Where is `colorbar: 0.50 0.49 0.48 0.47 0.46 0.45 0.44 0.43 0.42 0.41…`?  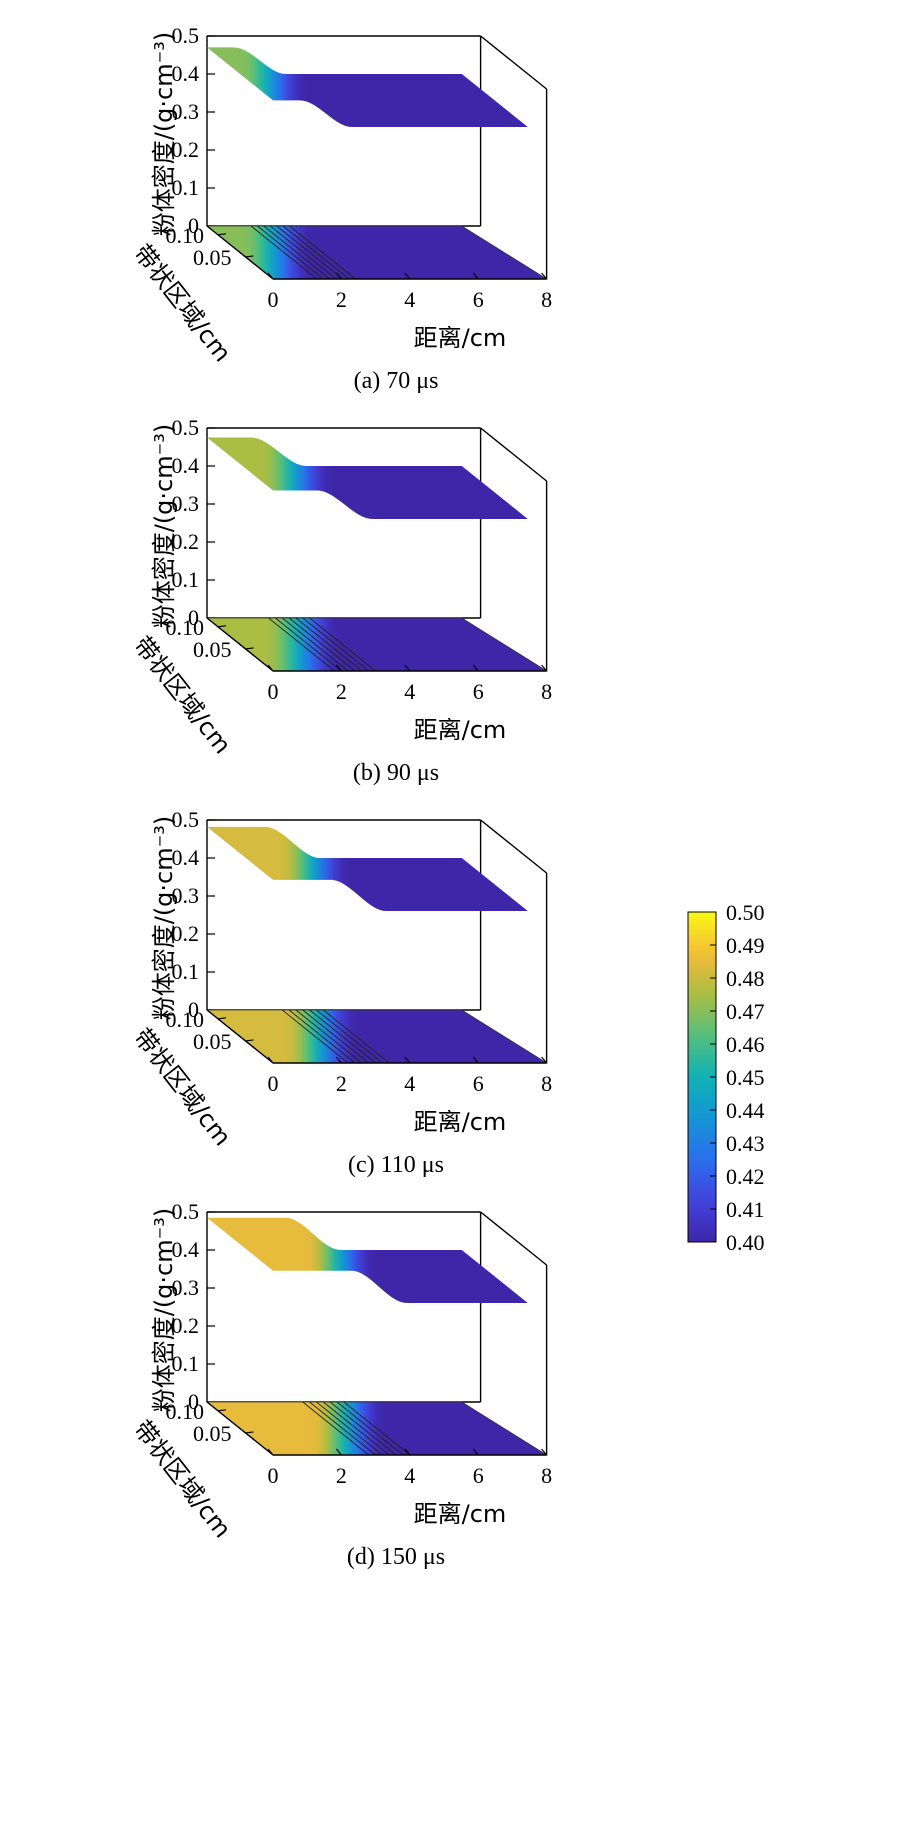 colorbar: 0.50 0.49 0.48 0.47 0.46 0.45 0.44 0.43 0.42 0.41… is located at coordinates (726, 1077).